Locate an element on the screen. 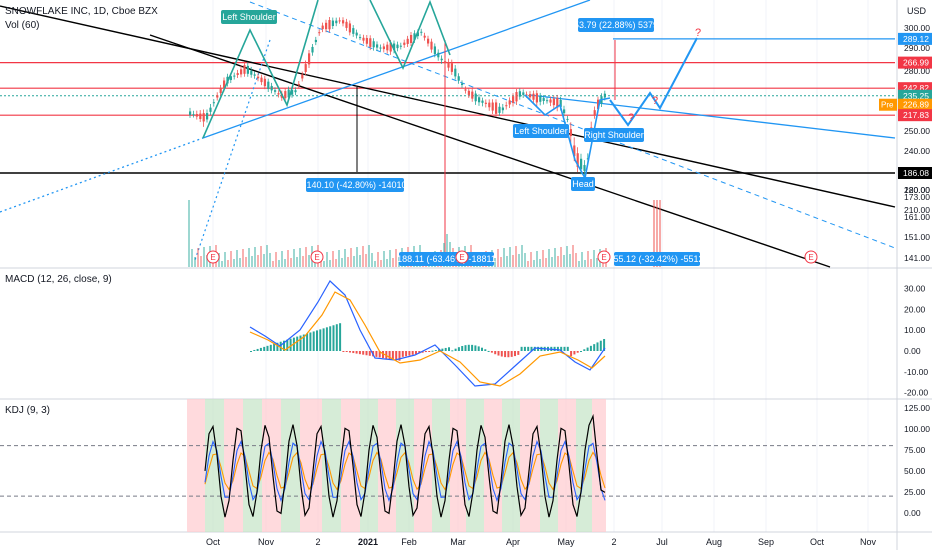 The image size is (932, 550). time-tick: 2 is located at coordinates (317, 542).